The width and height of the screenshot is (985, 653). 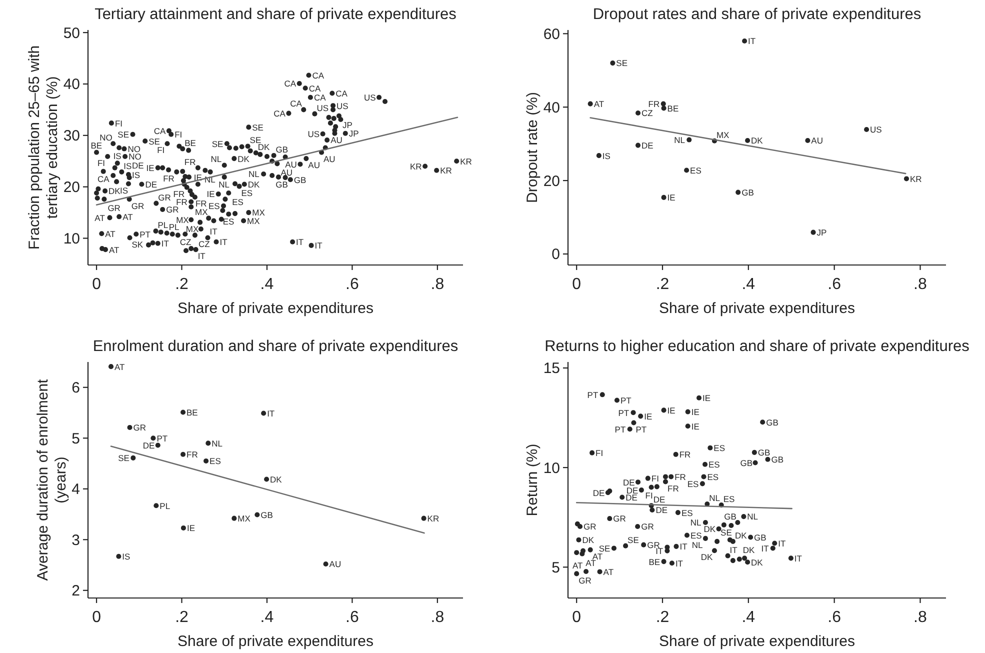 What do you see at coordinates (757, 641) in the screenshot?
I see `x-axis-title: Share of private expenditures` at bounding box center [757, 641].